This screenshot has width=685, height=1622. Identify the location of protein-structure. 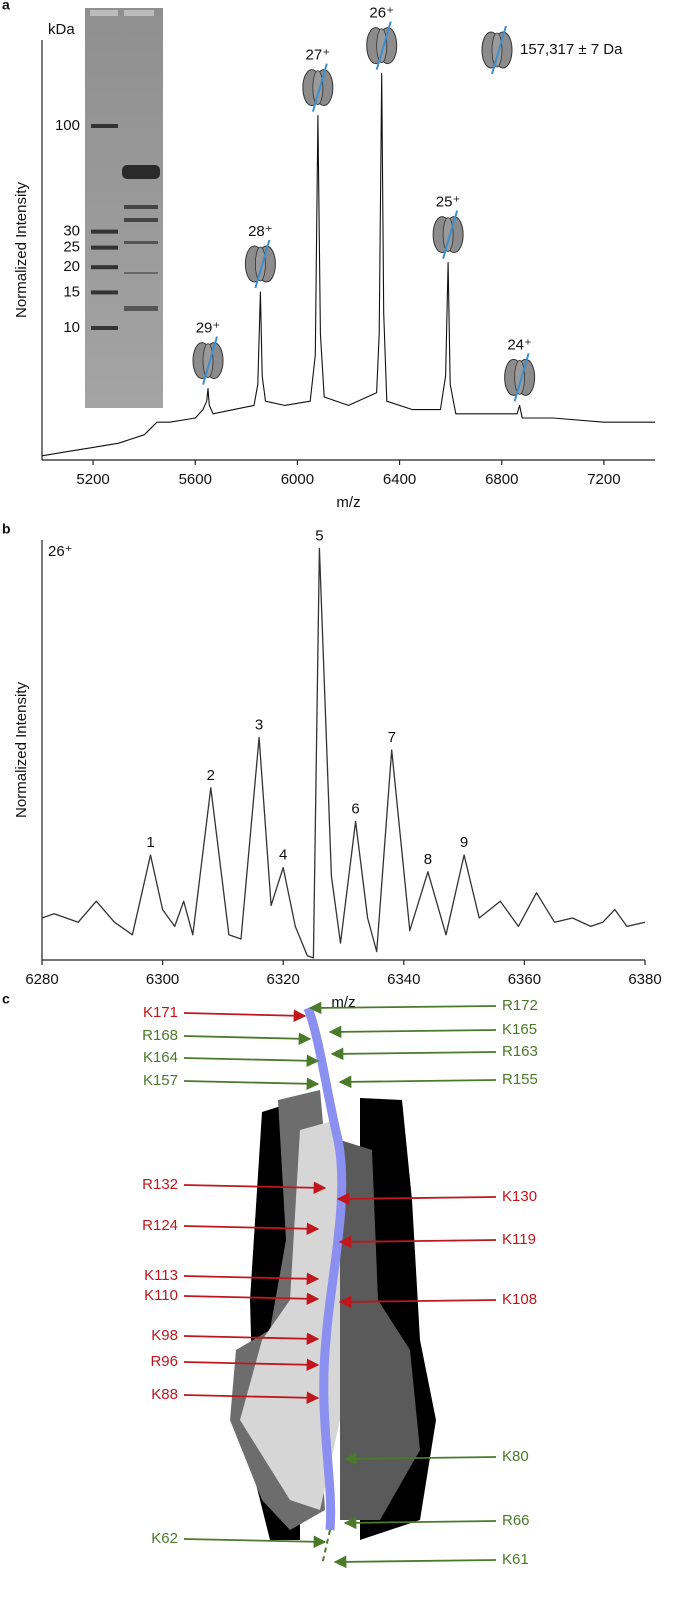
(333, 1286).